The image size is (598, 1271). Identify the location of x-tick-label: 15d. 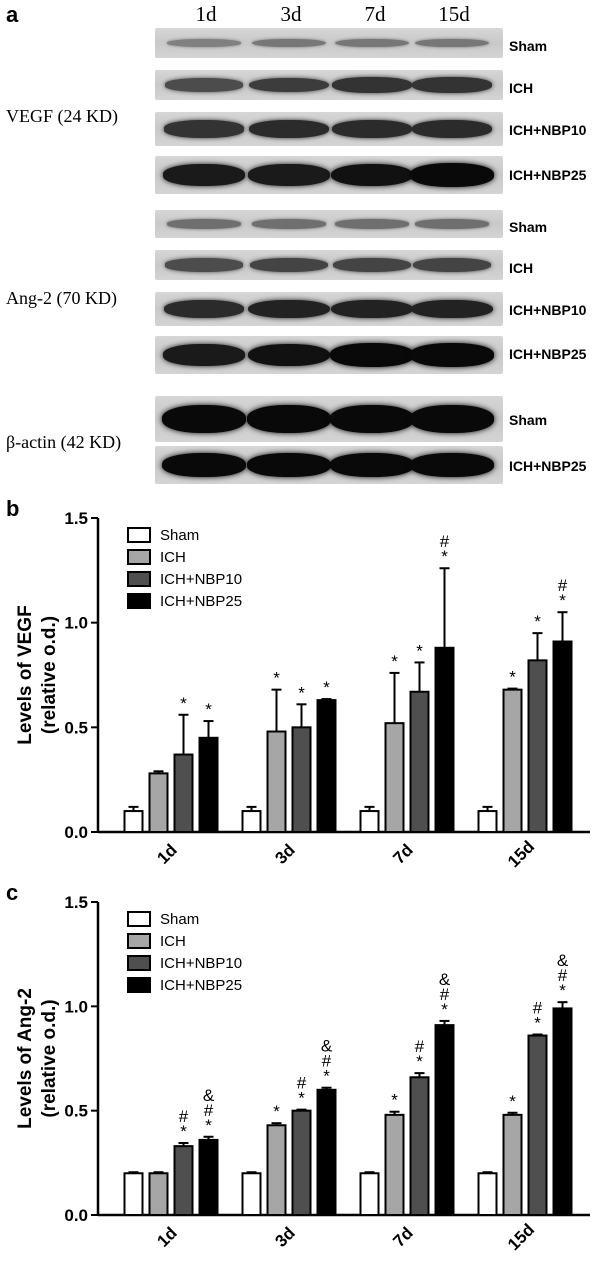
(521, 854).